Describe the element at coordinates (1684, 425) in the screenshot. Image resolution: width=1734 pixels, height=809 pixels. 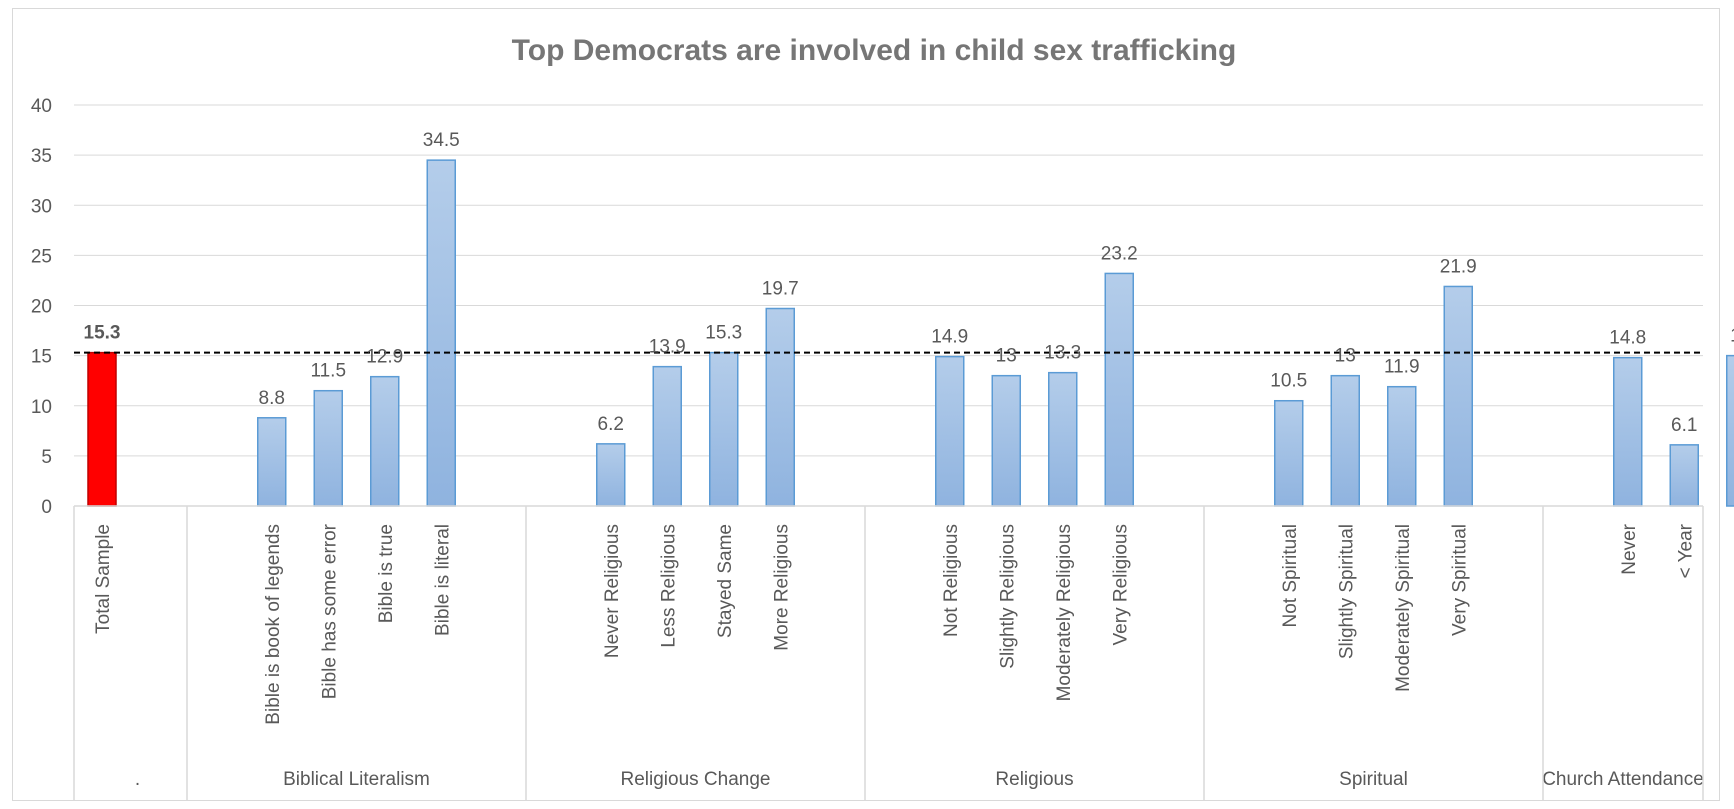
I see `data-label: 6.1` at that location.